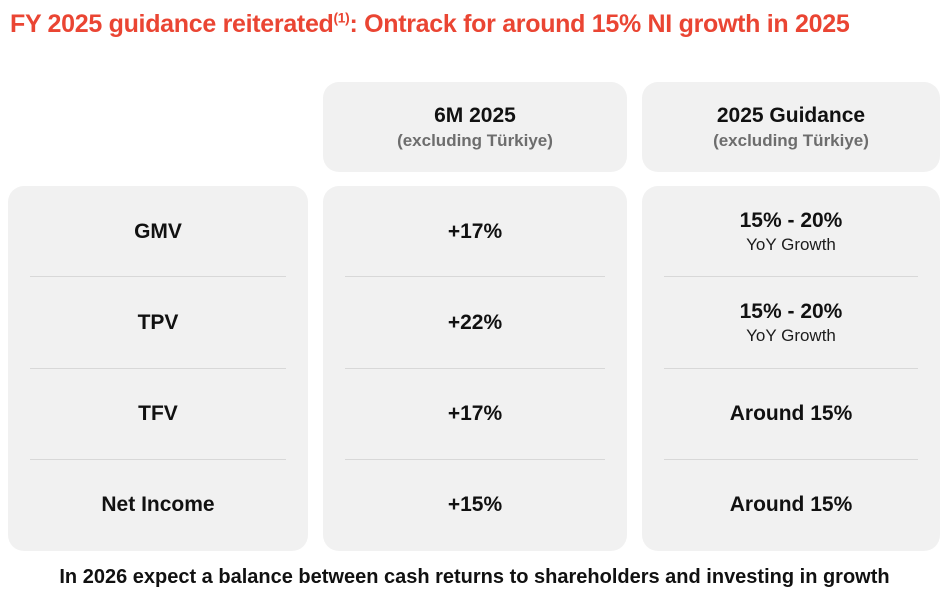 Image resolution: width=949 pixels, height=603 pixels. What do you see at coordinates (158, 127) in the screenshot?
I see `header-spacer` at bounding box center [158, 127].